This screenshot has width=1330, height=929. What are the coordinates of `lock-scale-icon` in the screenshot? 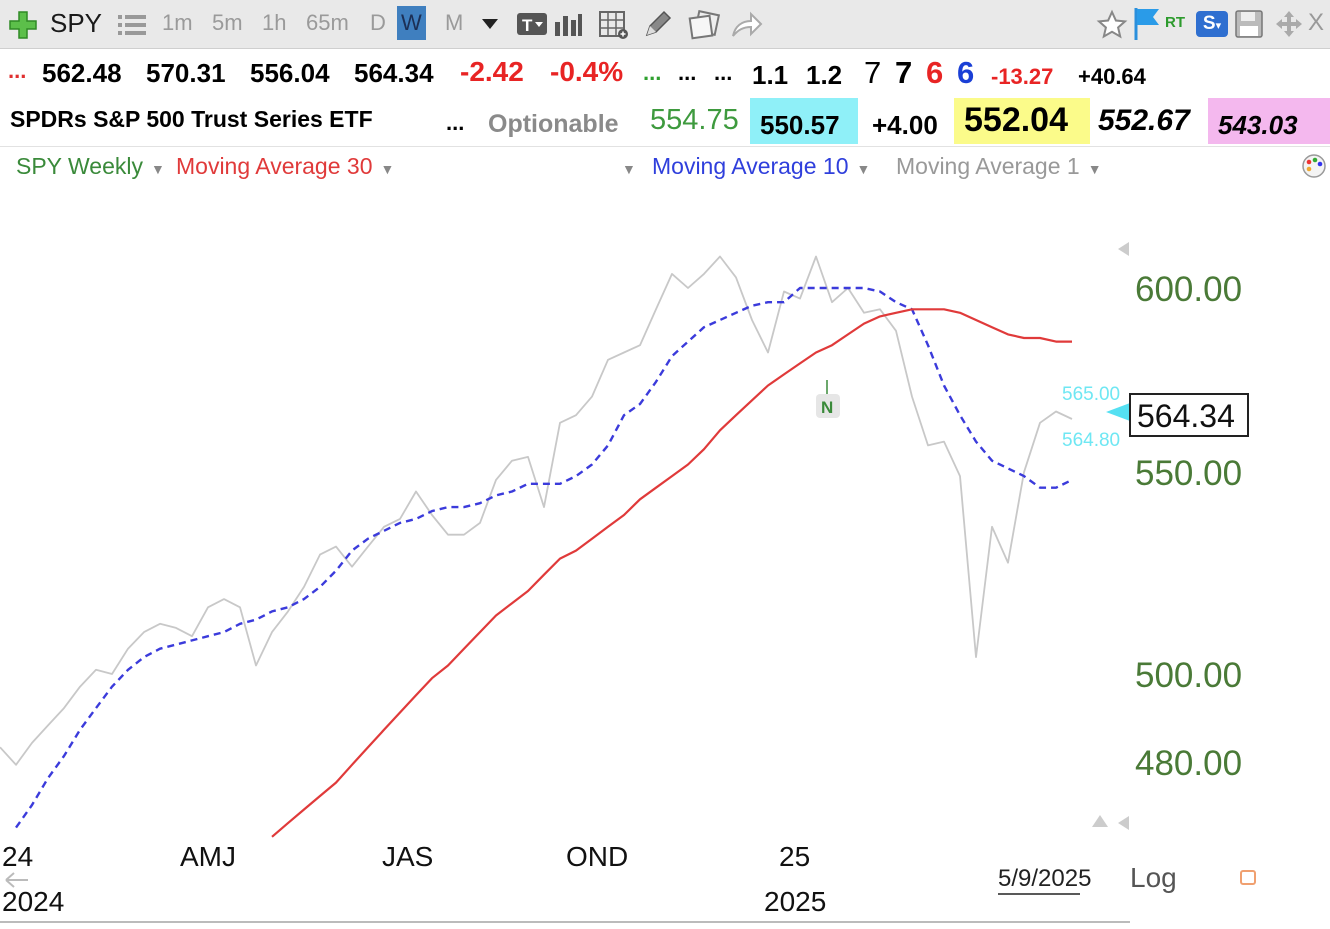 It's located at (1248, 877).